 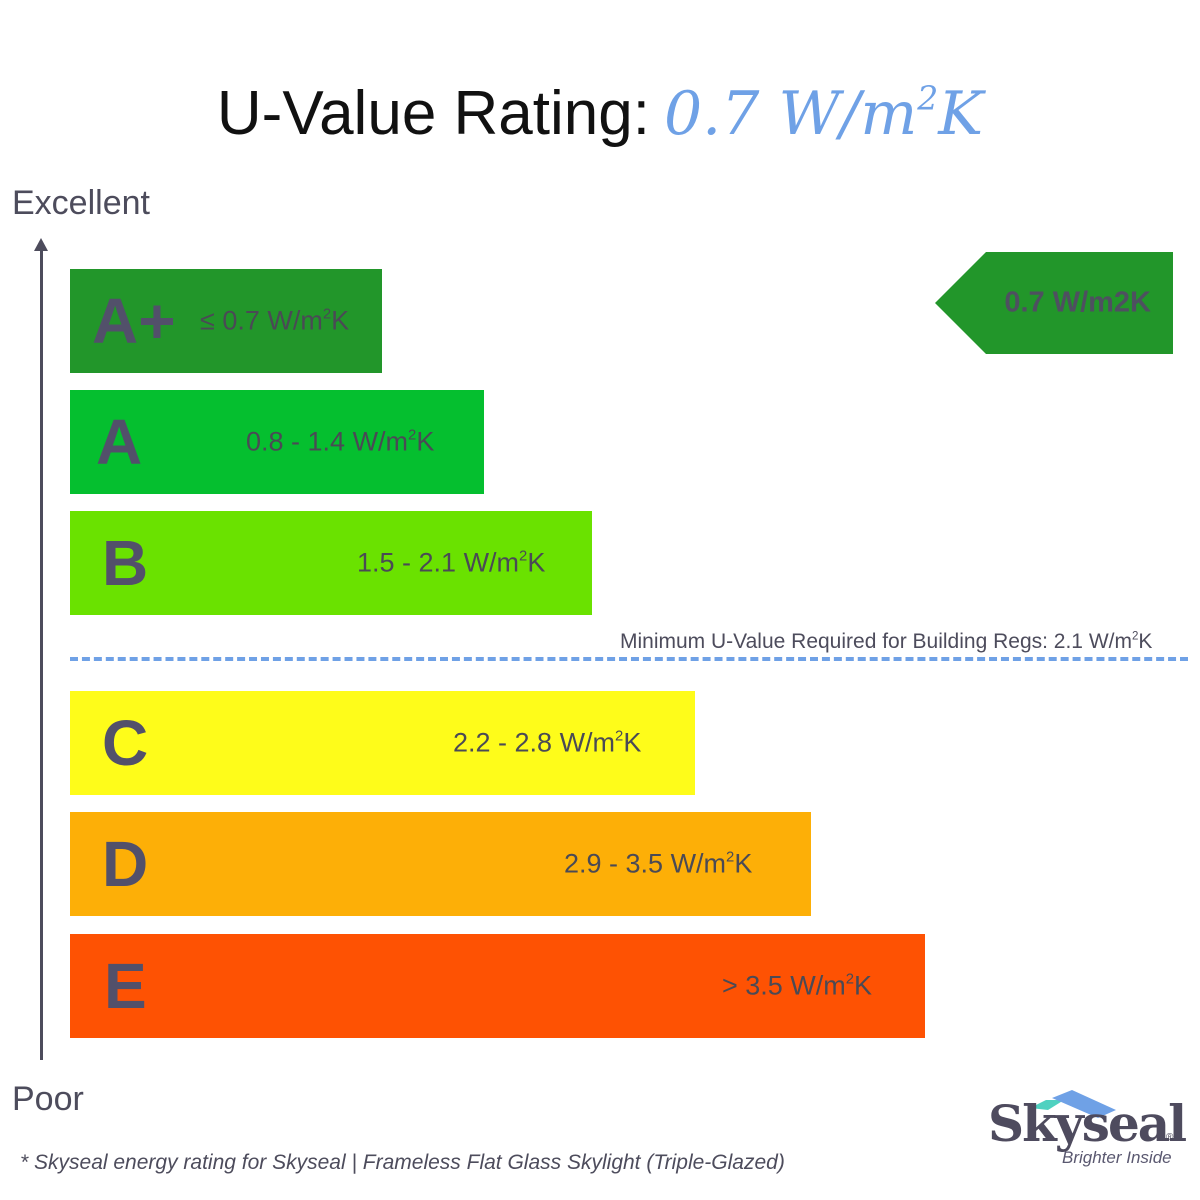 I want to click on logo-tagline: Brighter Inside, so click(x=1117, y=1157).